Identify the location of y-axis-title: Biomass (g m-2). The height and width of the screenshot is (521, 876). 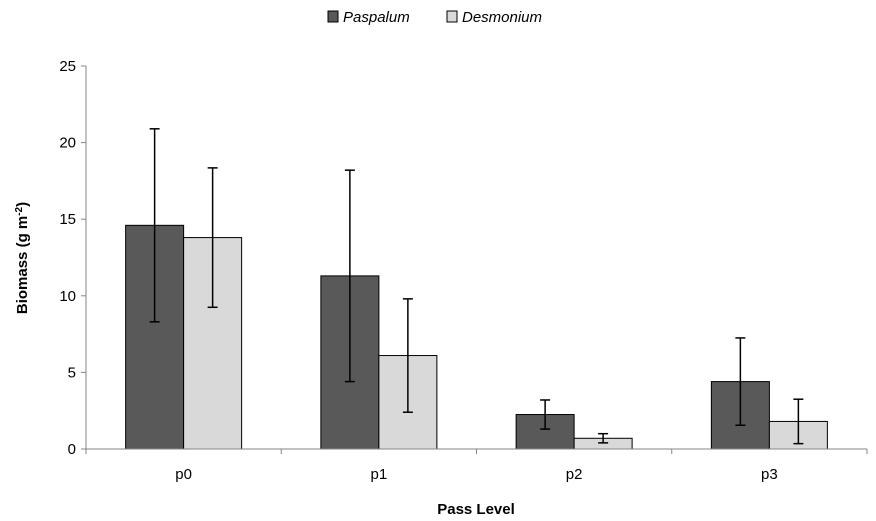
(22, 258).